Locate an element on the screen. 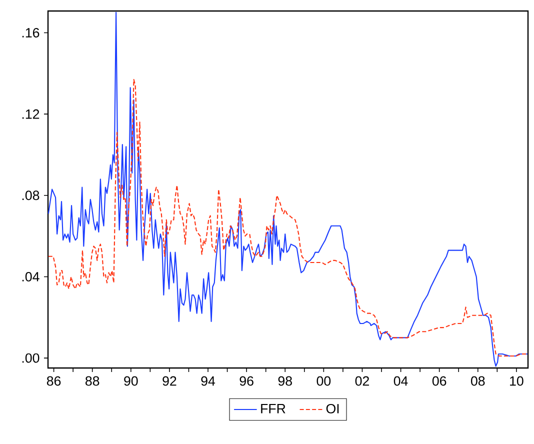  x-tick-label: 90 is located at coordinates (131, 381).